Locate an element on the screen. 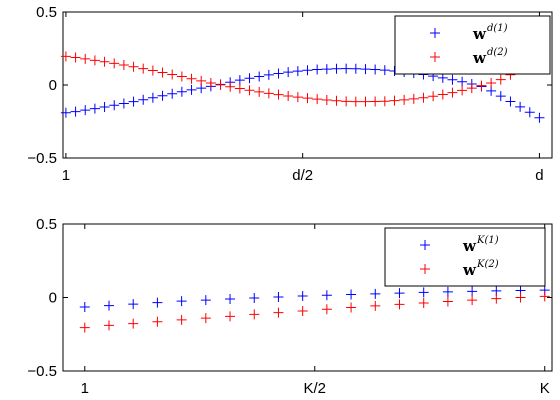 This screenshot has width=560, height=400. legend-label-superscript: K(1) is located at coordinates (487, 240).